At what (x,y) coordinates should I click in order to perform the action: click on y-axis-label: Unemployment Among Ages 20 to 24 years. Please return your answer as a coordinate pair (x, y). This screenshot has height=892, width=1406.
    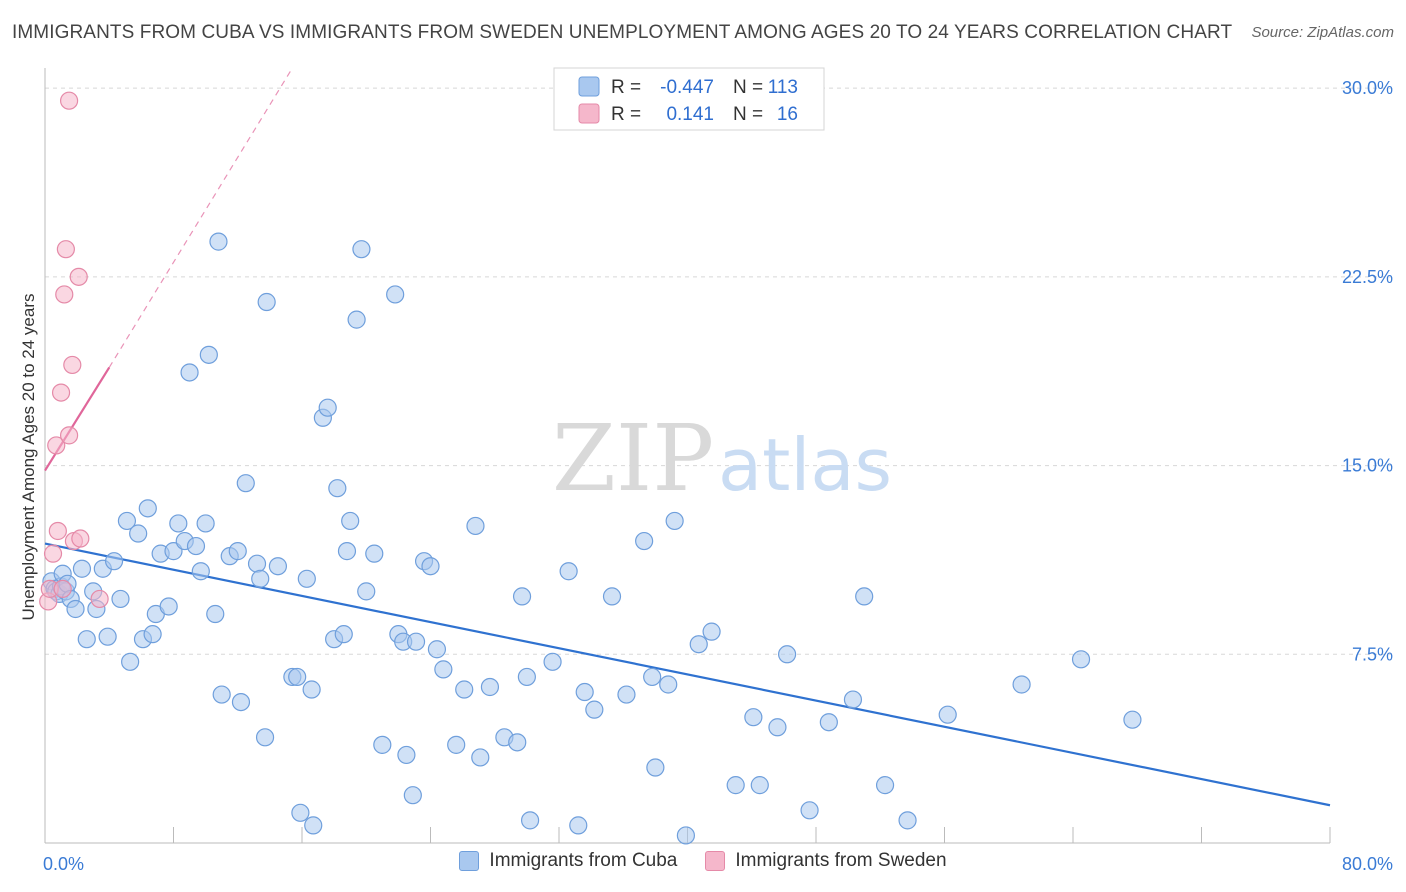
    Looking at the image, I should click on (28, 457).